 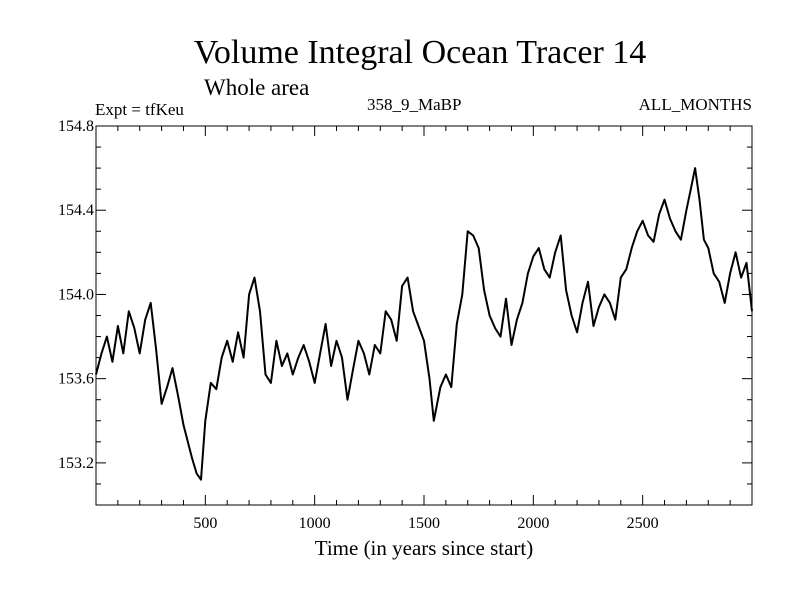 What do you see at coordinates (76, 294) in the screenshot?
I see `y-tick-label: 154.0` at bounding box center [76, 294].